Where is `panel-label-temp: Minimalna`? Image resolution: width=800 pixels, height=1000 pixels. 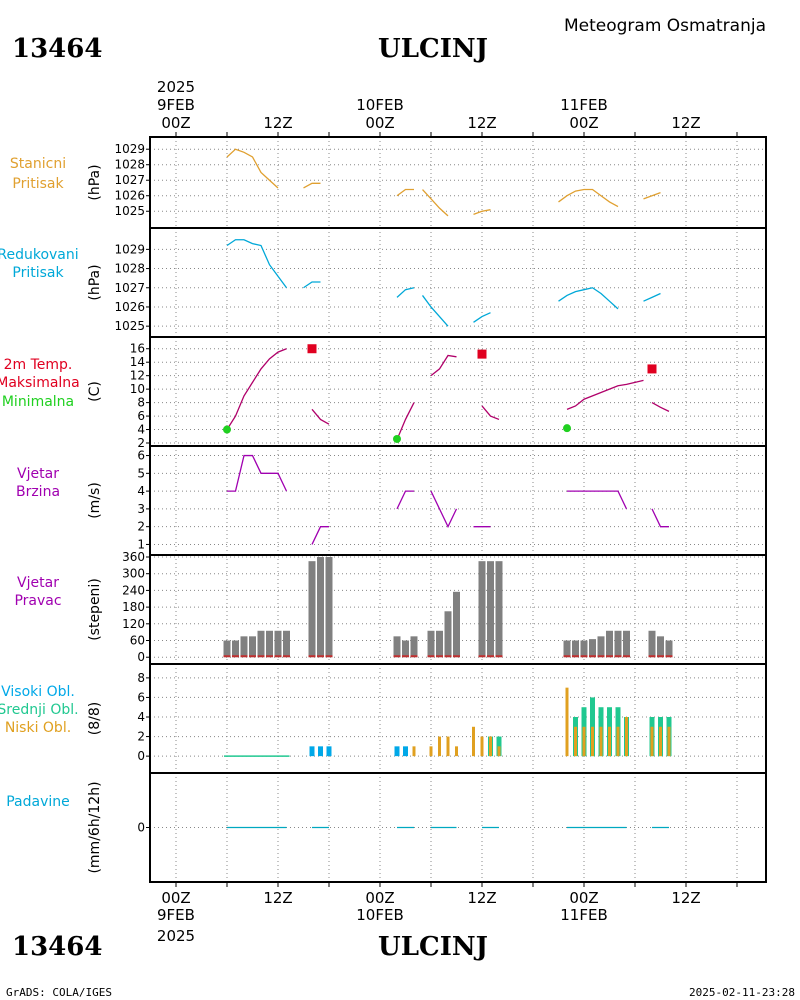 panel-label-temp: Minimalna is located at coordinates (38, 402).